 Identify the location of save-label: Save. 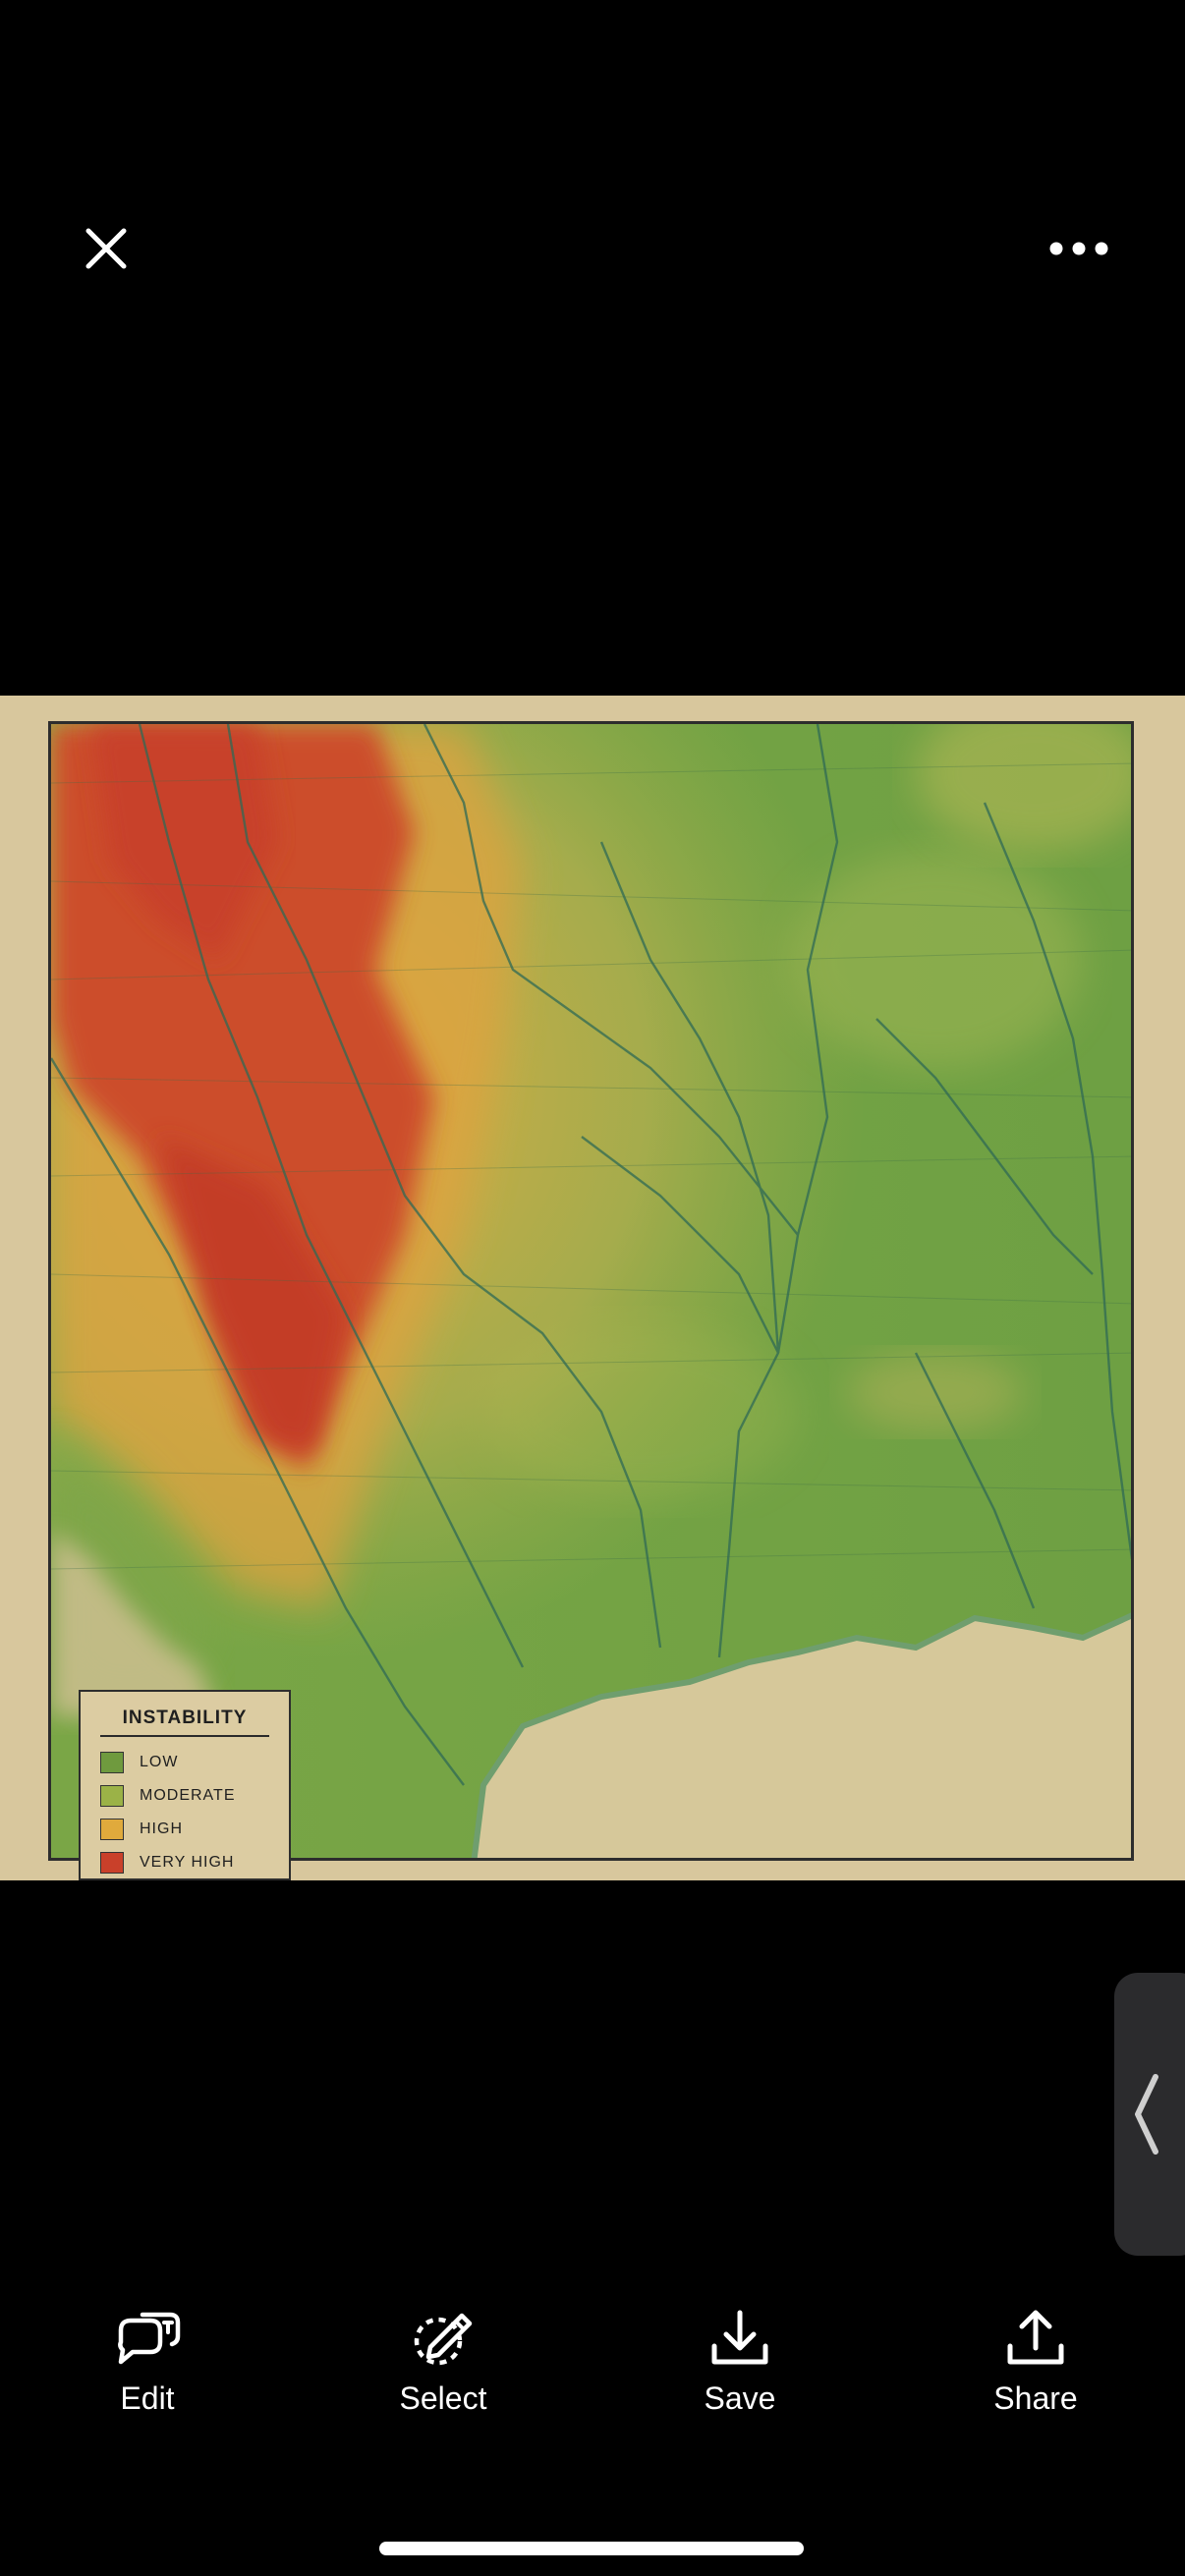
(740, 2398).